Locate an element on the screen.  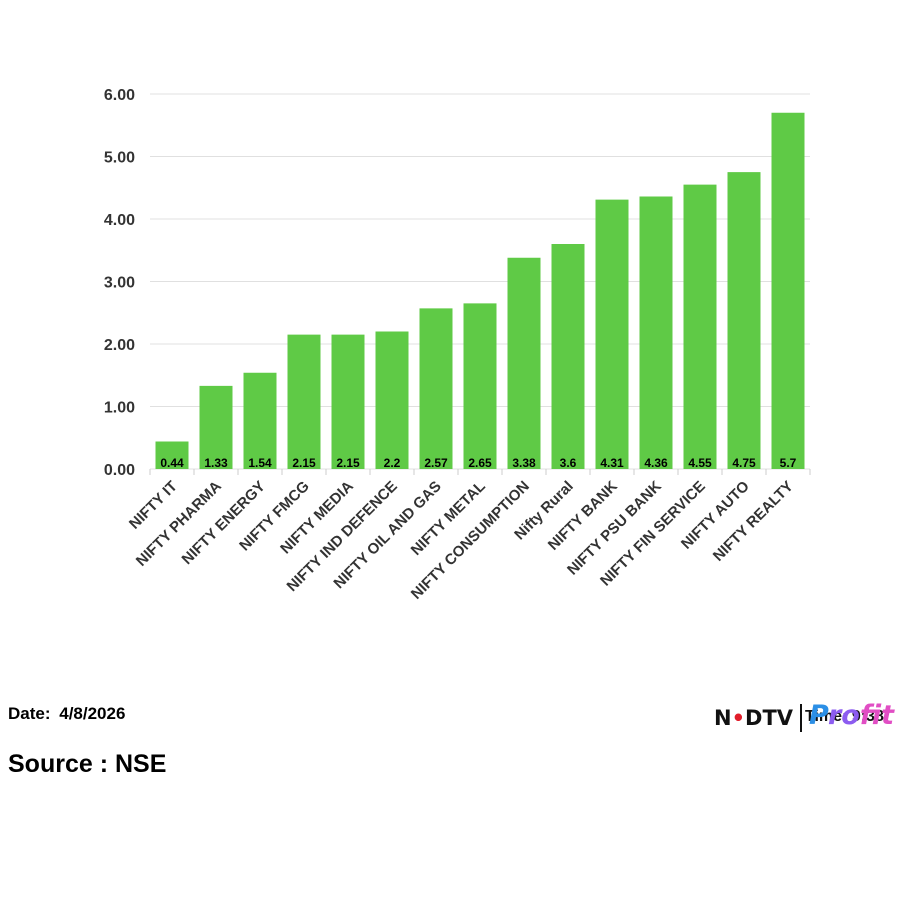
y-tick-label: 2.00 is located at coordinates (119, 345).